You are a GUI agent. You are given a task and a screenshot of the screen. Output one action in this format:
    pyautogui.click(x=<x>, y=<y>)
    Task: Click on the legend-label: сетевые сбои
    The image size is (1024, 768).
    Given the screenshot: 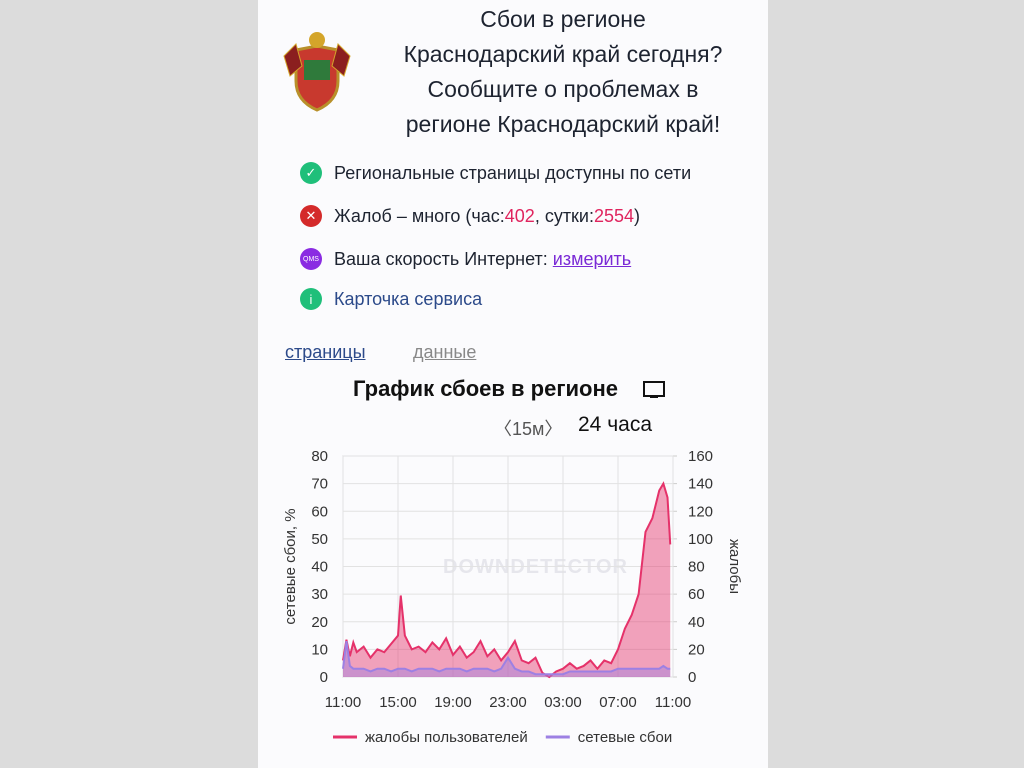 What is the action you would take?
    pyautogui.click(x=625, y=737)
    